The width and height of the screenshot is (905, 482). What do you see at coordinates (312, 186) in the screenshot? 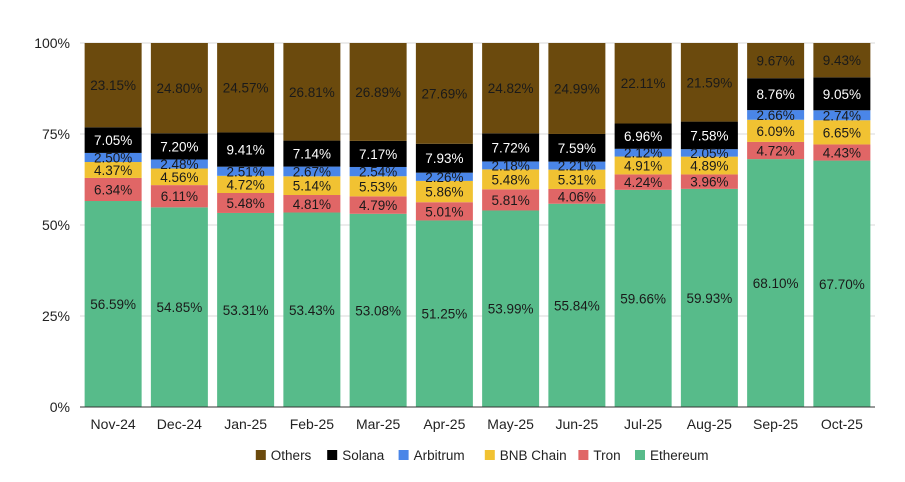
I see `data-label: 5.14%` at bounding box center [312, 186].